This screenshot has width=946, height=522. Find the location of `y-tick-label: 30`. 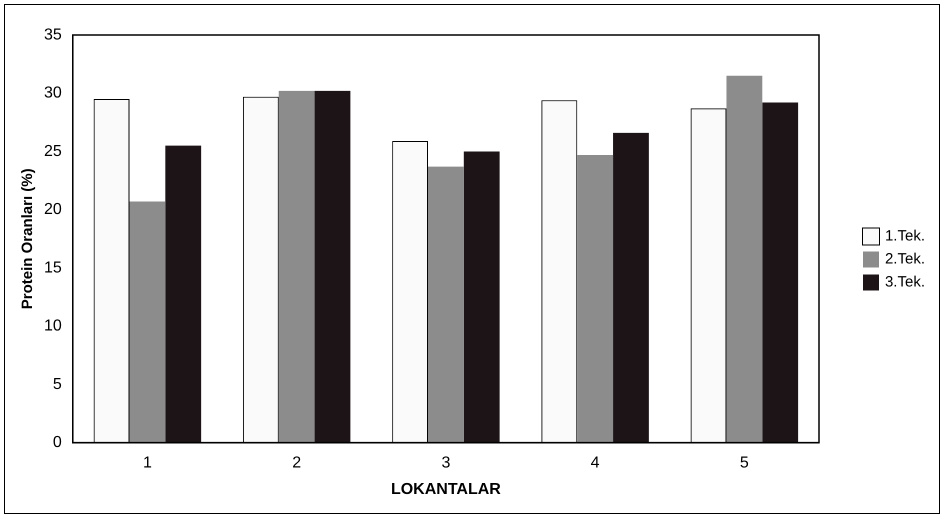

y-tick-label: 30 is located at coordinates (53, 93).